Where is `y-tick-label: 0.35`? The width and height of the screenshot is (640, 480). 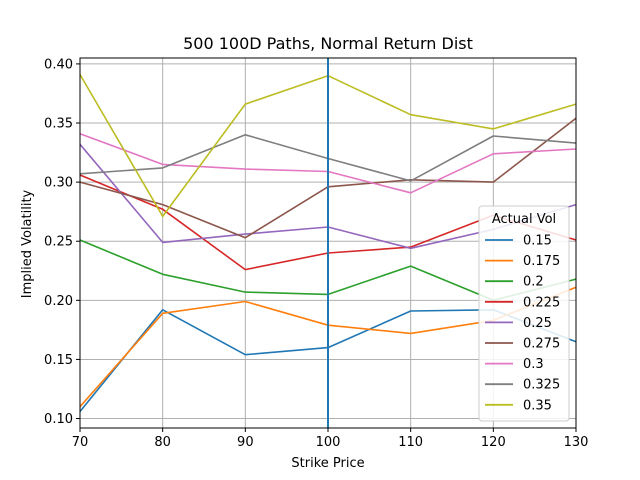 y-tick-label: 0.35 is located at coordinates (58, 124).